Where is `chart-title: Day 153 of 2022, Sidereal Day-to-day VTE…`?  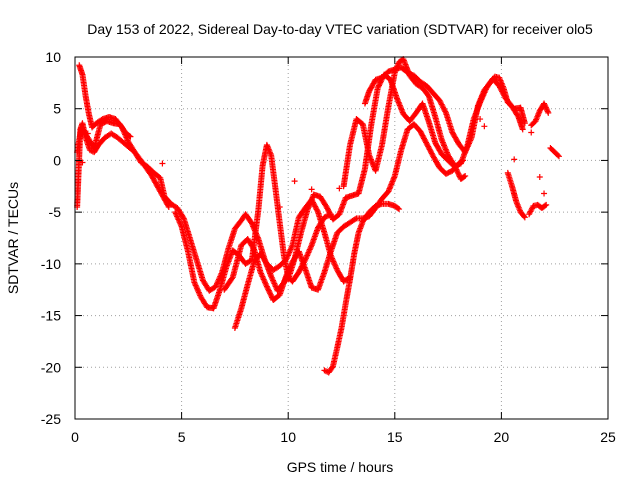
chart-title: Day 153 of 2022, Sidereal Day-to-day VTE… is located at coordinates (340, 29).